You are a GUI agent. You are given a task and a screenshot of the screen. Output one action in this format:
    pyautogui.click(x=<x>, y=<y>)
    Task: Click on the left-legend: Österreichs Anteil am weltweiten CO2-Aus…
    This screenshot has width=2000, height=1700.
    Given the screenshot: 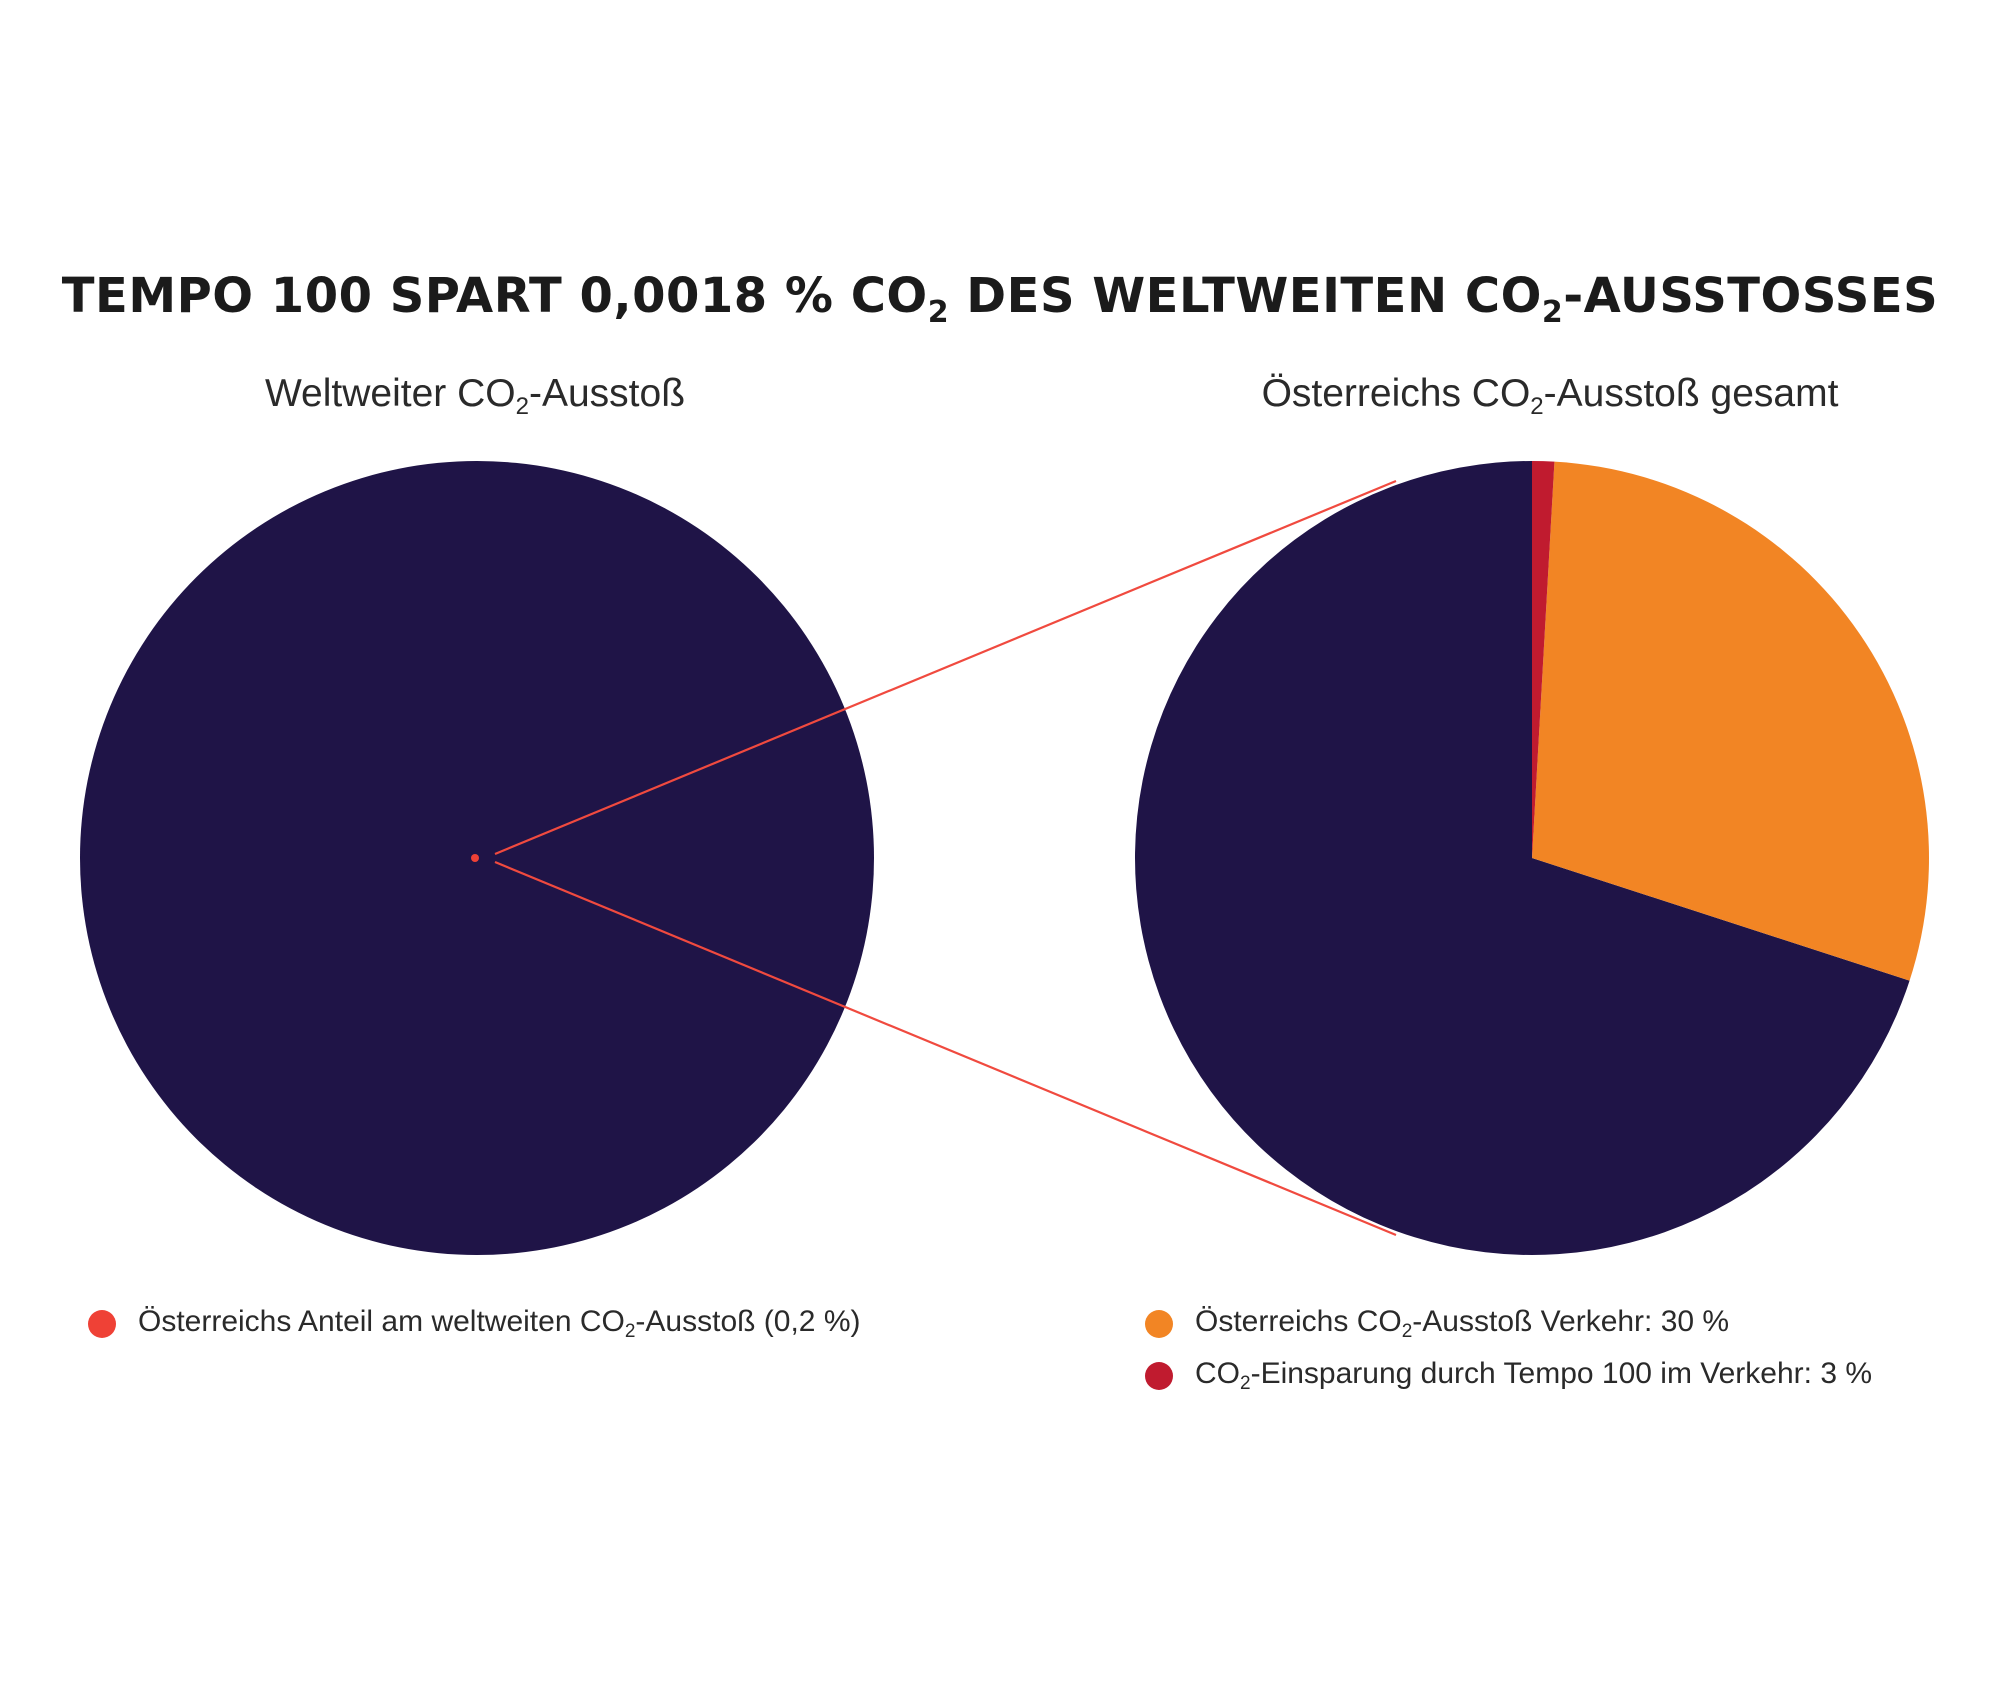 What is the action you would take?
    pyautogui.click(x=474, y=1324)
    